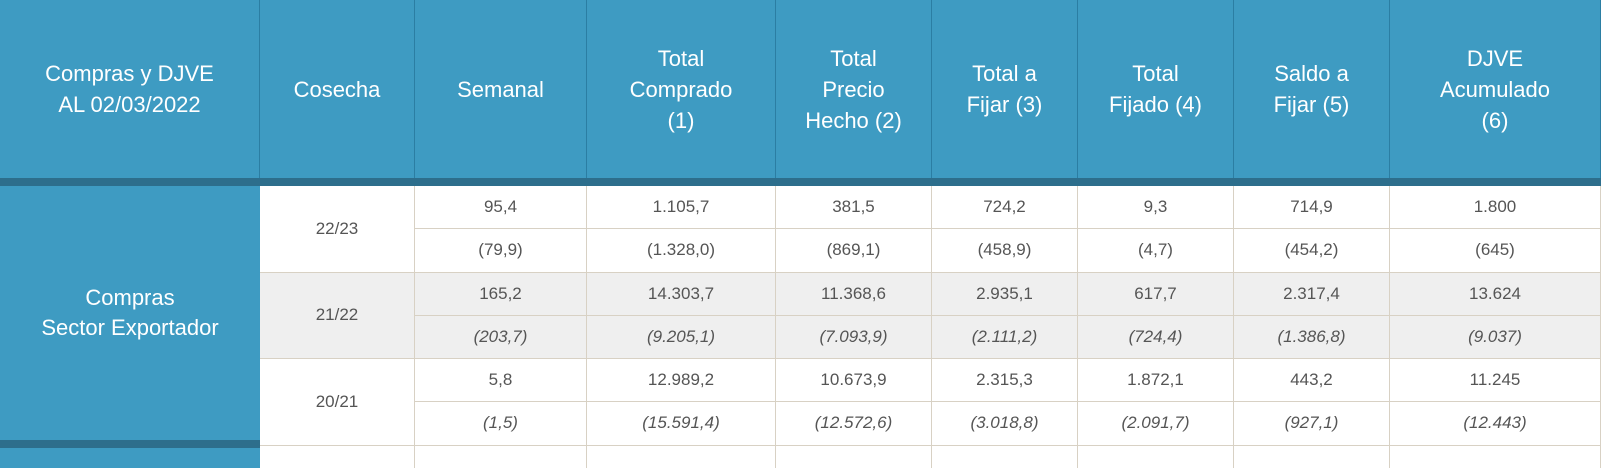 Image resolution: width=1601 pixels, height=468 pixels. I want to click on cosecha-cell: 21/22, so click(337, 315).